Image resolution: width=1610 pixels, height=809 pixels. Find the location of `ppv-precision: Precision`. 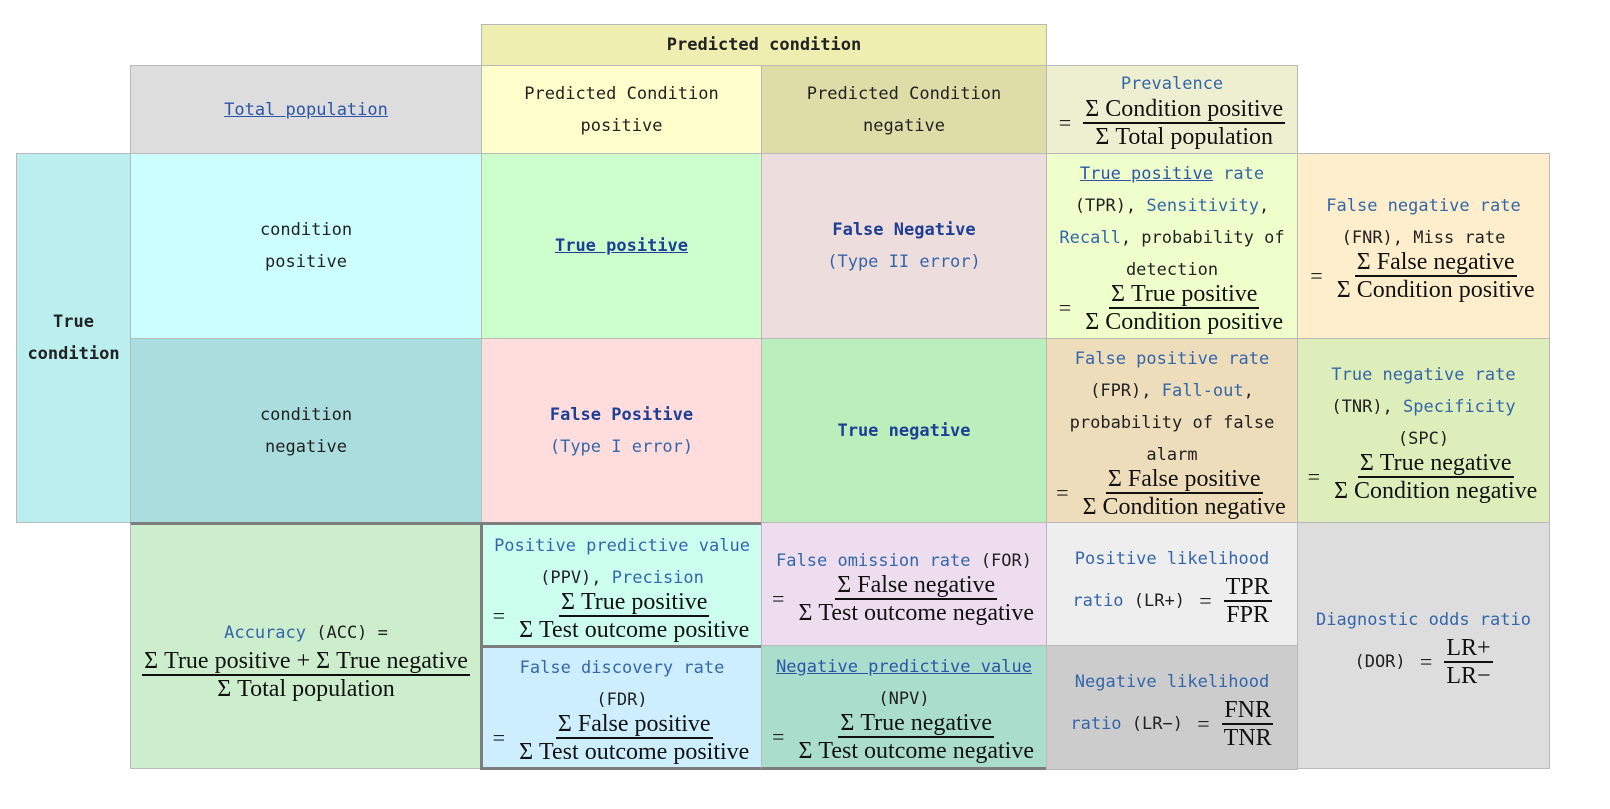

ppv-precision: Precision is located at coordinates (657, 577).